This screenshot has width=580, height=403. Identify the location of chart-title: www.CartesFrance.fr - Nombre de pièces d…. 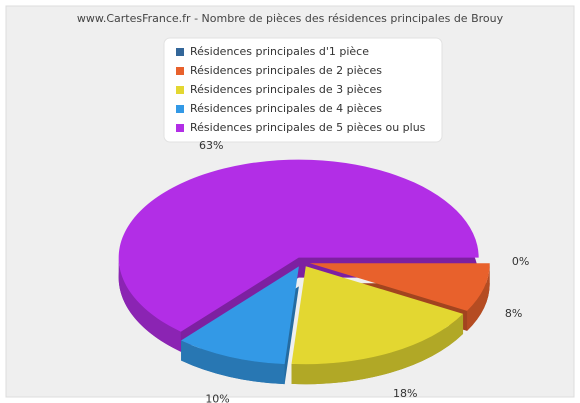
(290, 18).